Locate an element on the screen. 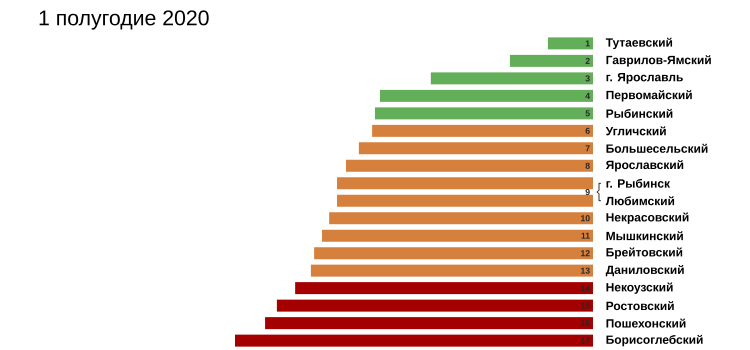 This screenshot has height=350, width=750. annotation: 13 is located at coordinates (585, 271).